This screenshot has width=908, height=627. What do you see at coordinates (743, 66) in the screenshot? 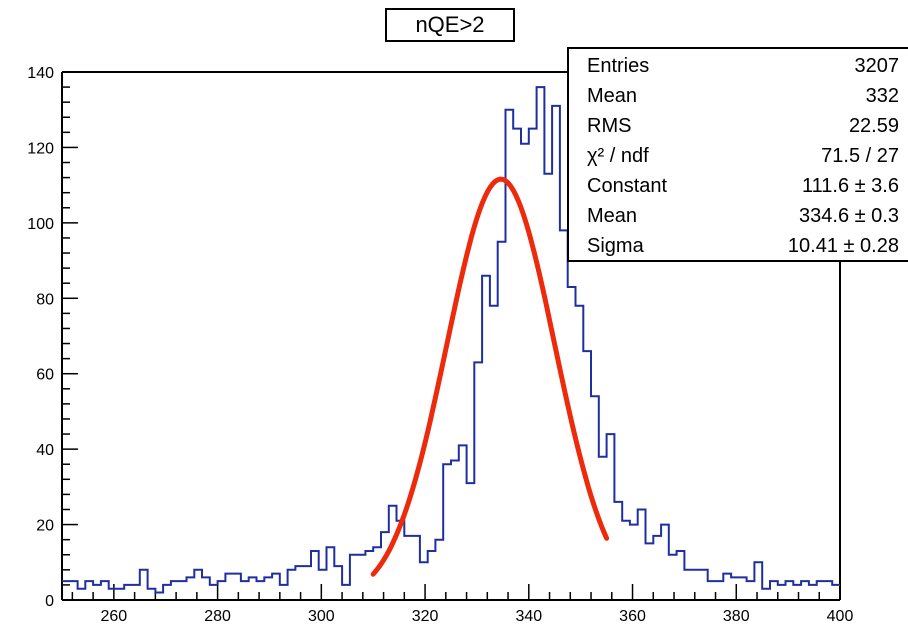
I see `stat-row-entries: Entries 3207` at bounding box center [743, 66].